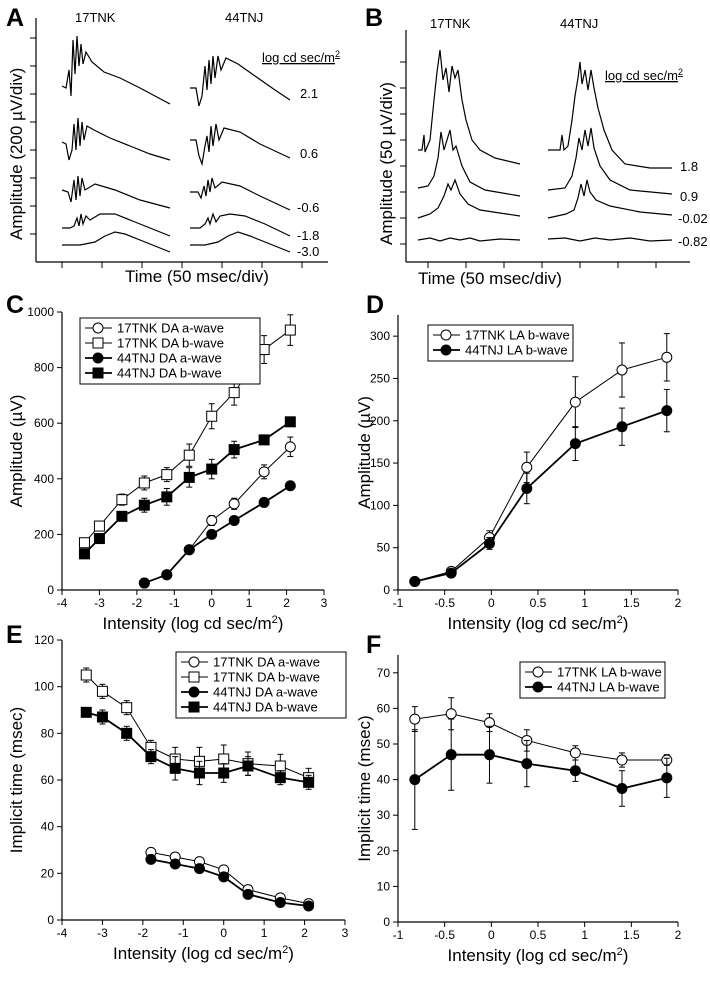 The height and width of the screenshot is (985, 710). Describe the element at coordinates (444, 935) in the screenshot. I see `chart-f-x-tick-label: -0.5` at that location.